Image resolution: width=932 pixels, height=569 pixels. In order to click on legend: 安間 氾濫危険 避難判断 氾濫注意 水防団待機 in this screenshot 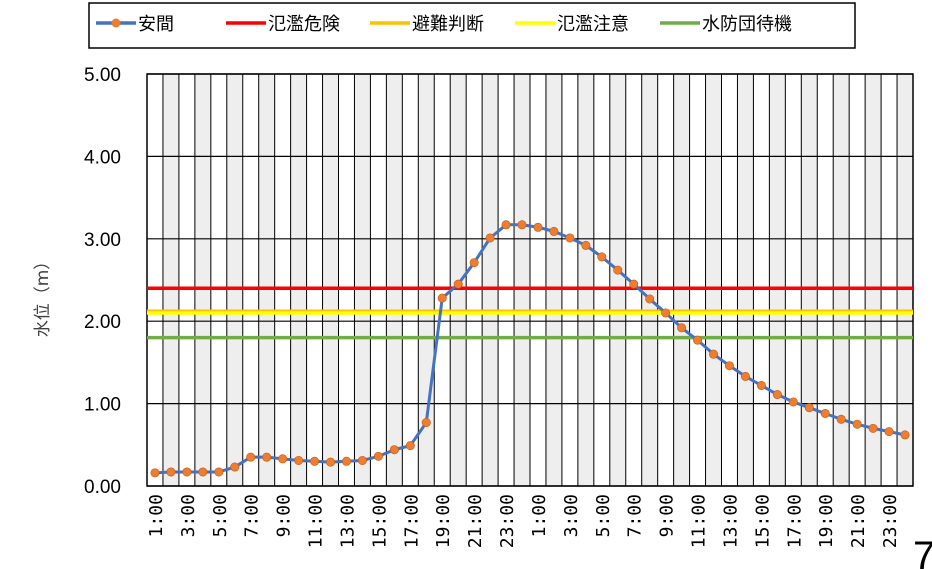, I will do `click(472, 25)`.